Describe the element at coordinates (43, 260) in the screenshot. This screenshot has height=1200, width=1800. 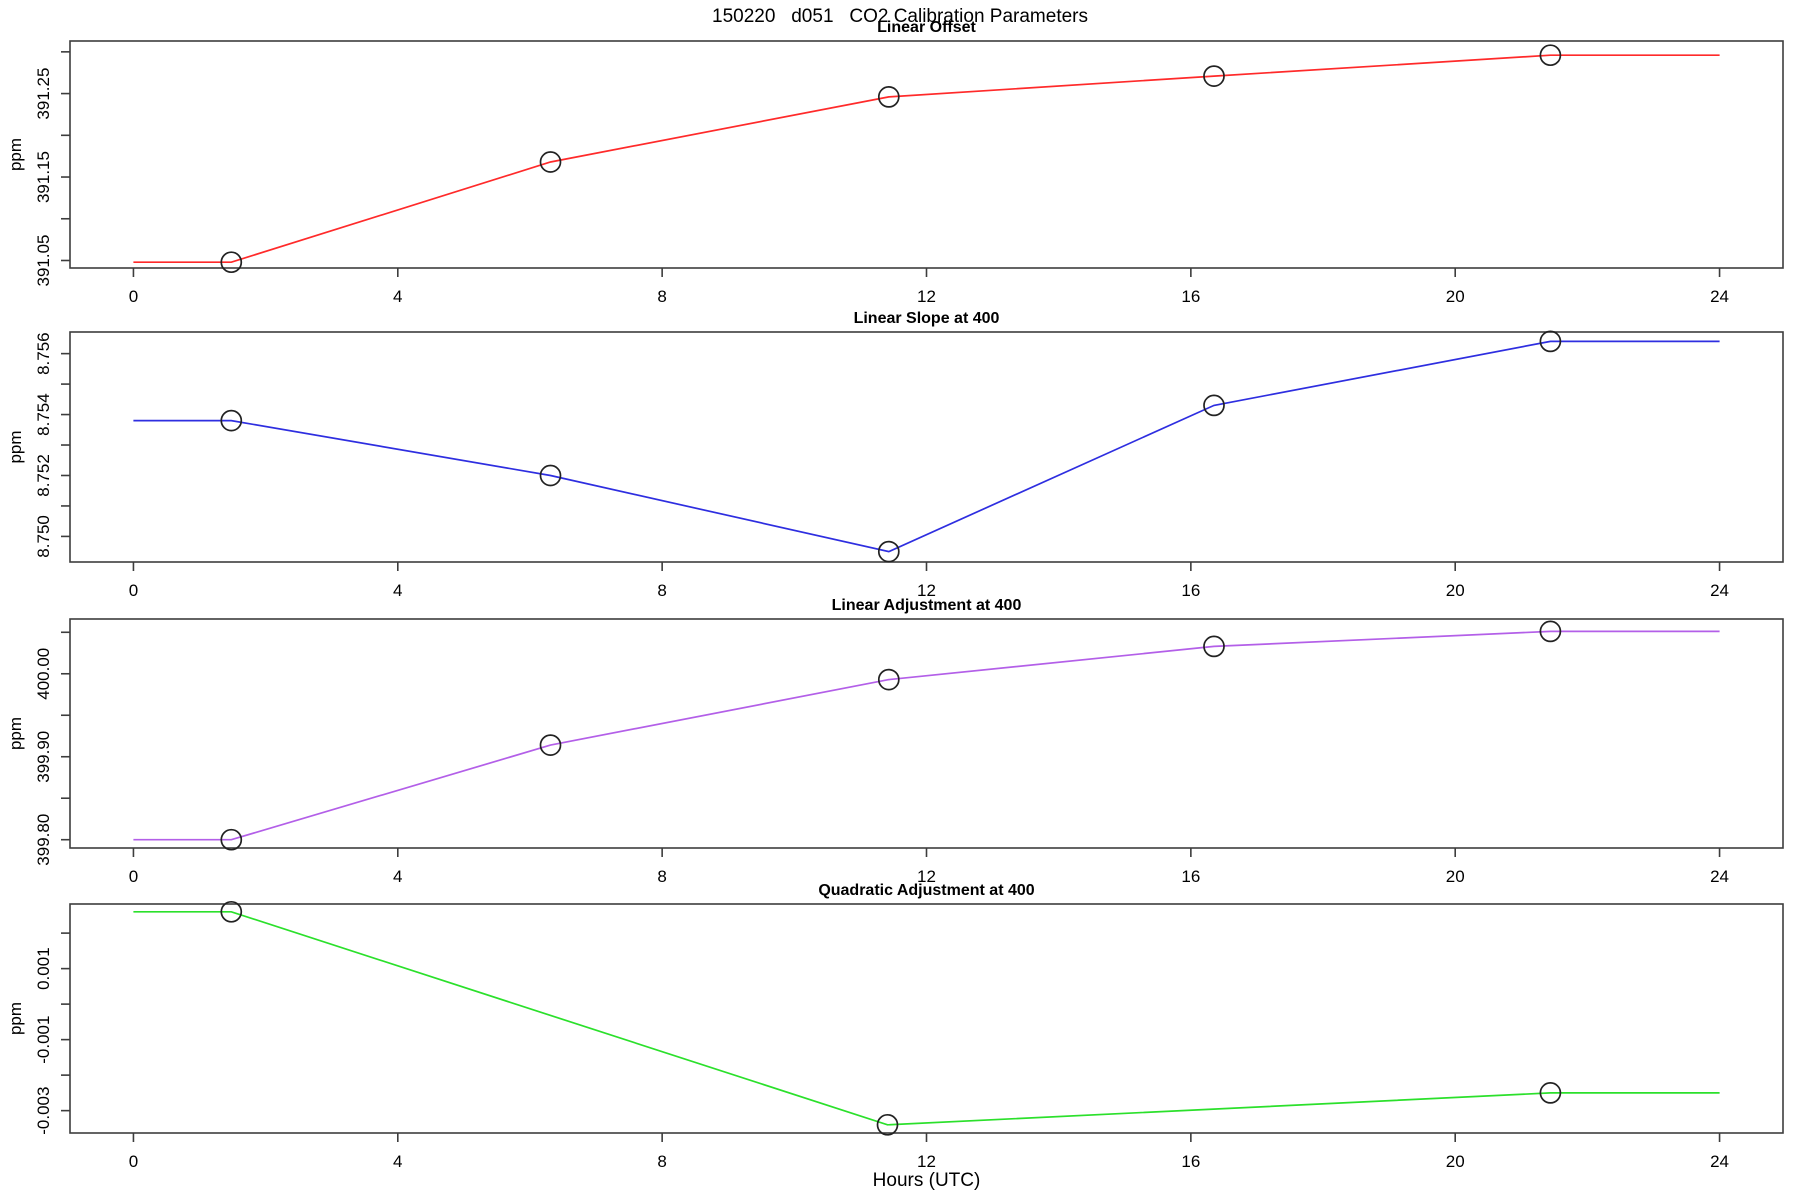
I see `y-tick-label: 391.05` at that location.